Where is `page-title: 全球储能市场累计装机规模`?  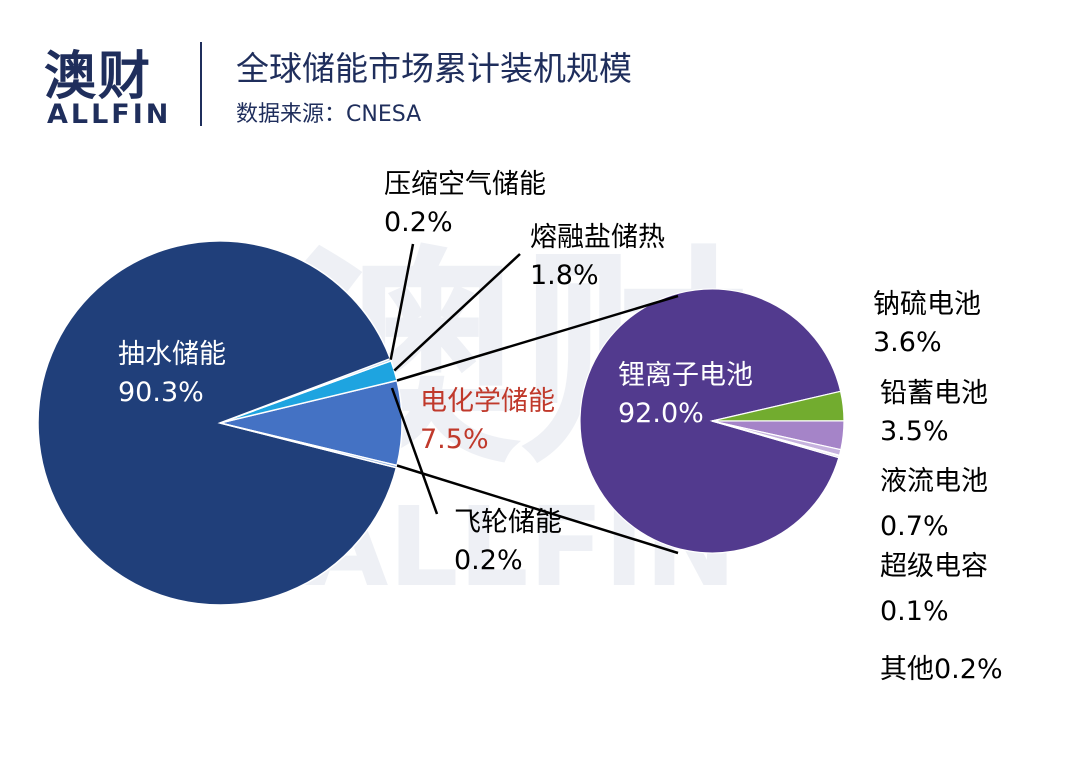
page-title: 全球储能市场累计装机规模 is located at coordinates (434, 68).